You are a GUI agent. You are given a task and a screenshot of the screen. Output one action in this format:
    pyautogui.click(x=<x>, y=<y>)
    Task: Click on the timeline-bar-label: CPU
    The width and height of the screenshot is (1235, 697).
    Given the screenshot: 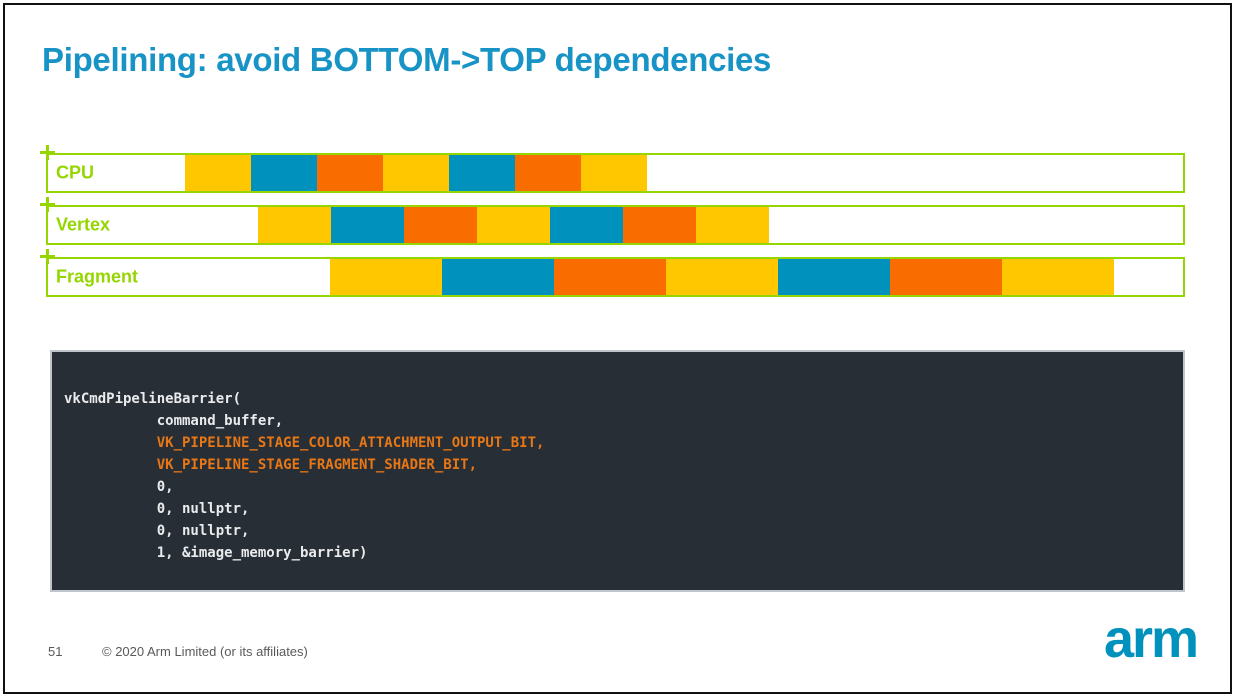 What is the action you would take?
    pyautogui.click(x=75, y=172)
    